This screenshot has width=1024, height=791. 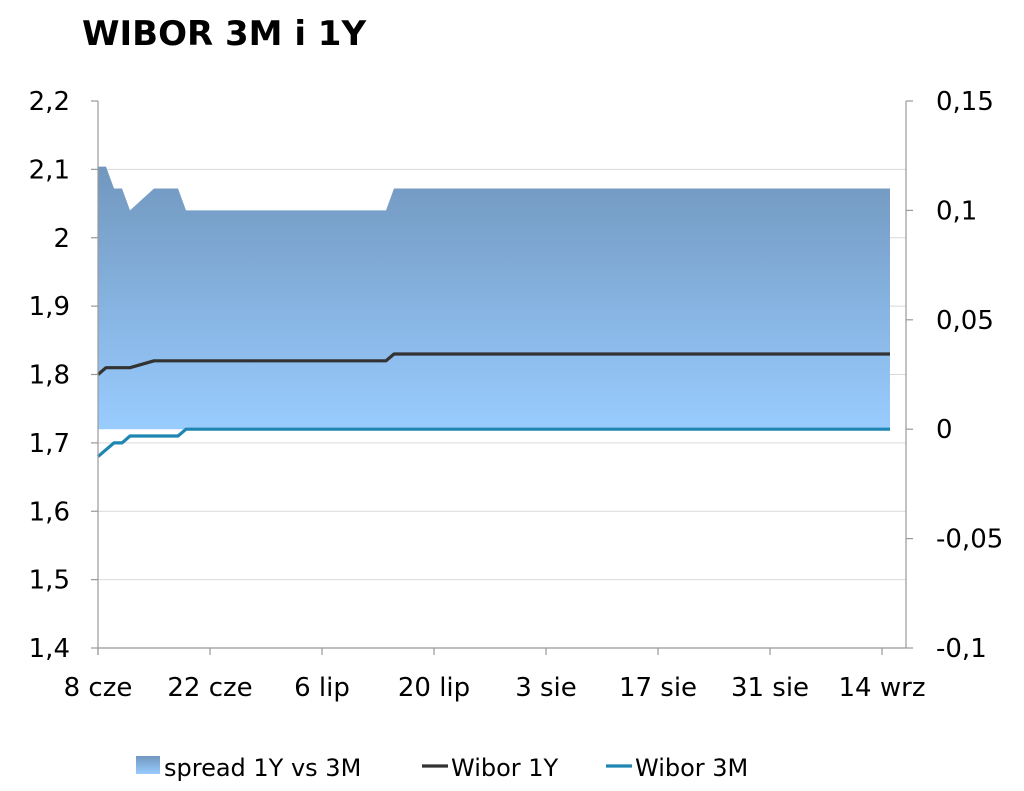 I want to click on y-left-tick-label: 2,1, so click(x=49, y=170).